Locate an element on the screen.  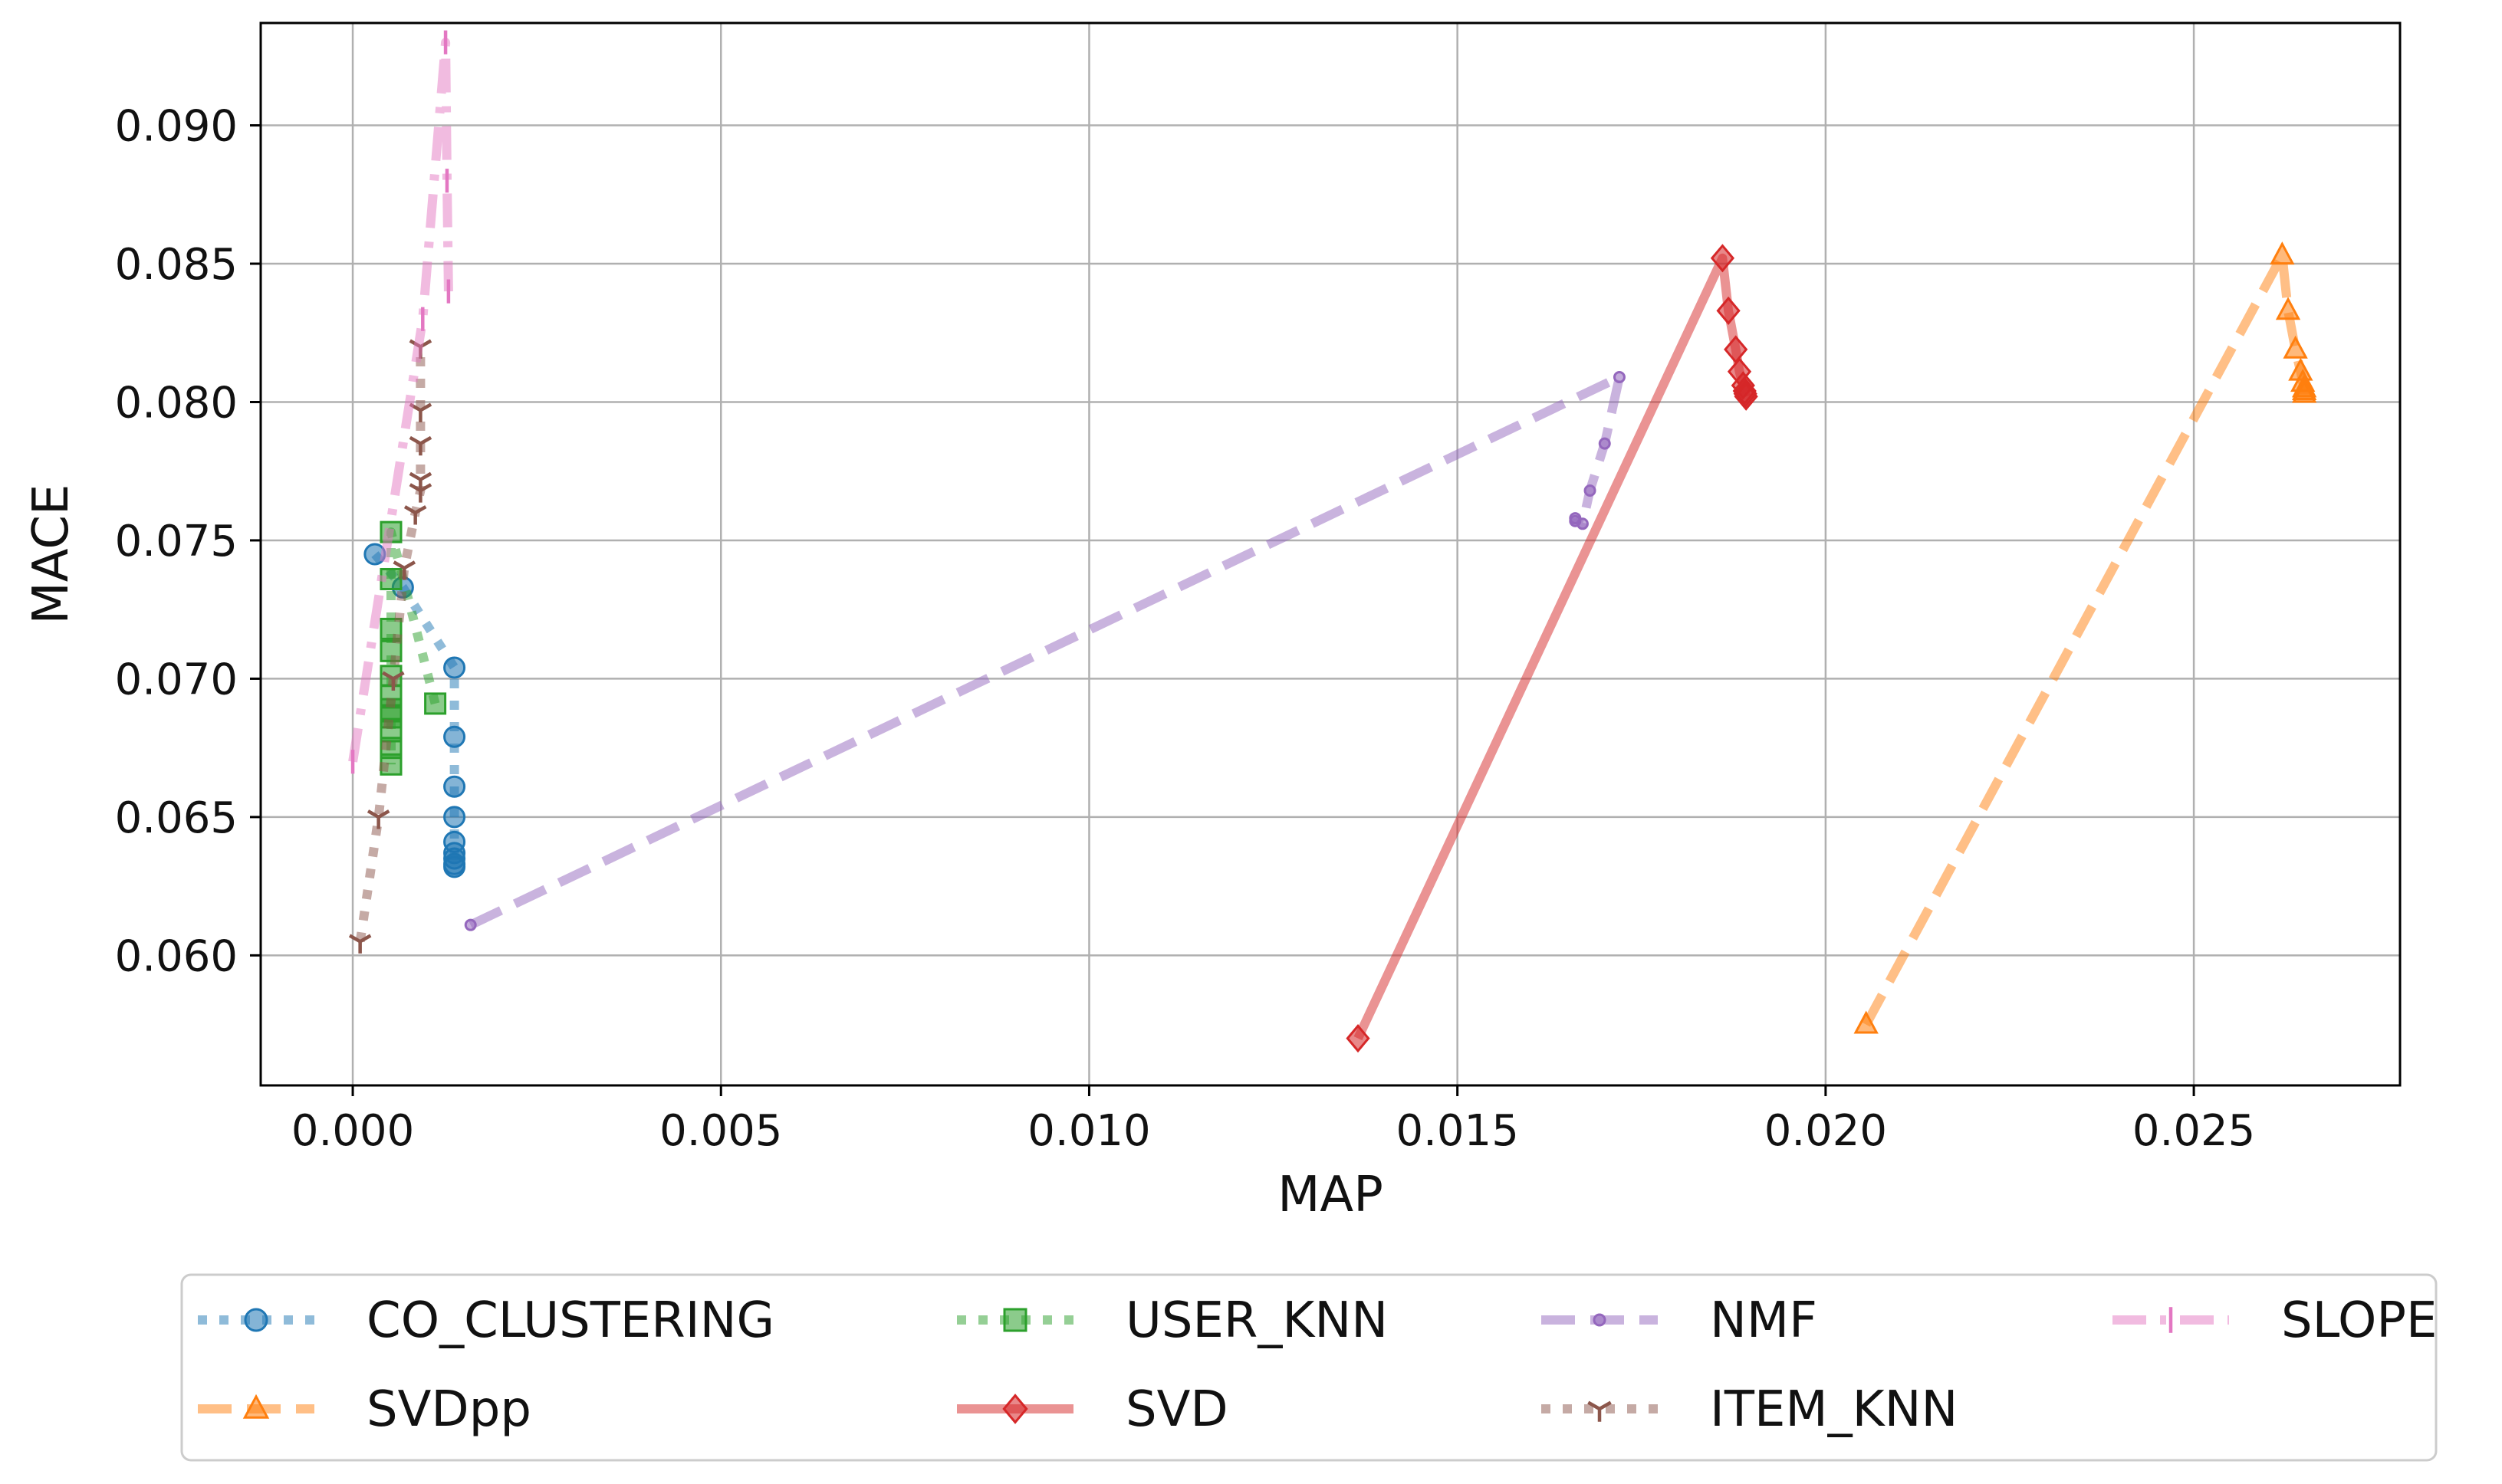
x-axis-label: MAP is located at coordinates (1330, 1195).